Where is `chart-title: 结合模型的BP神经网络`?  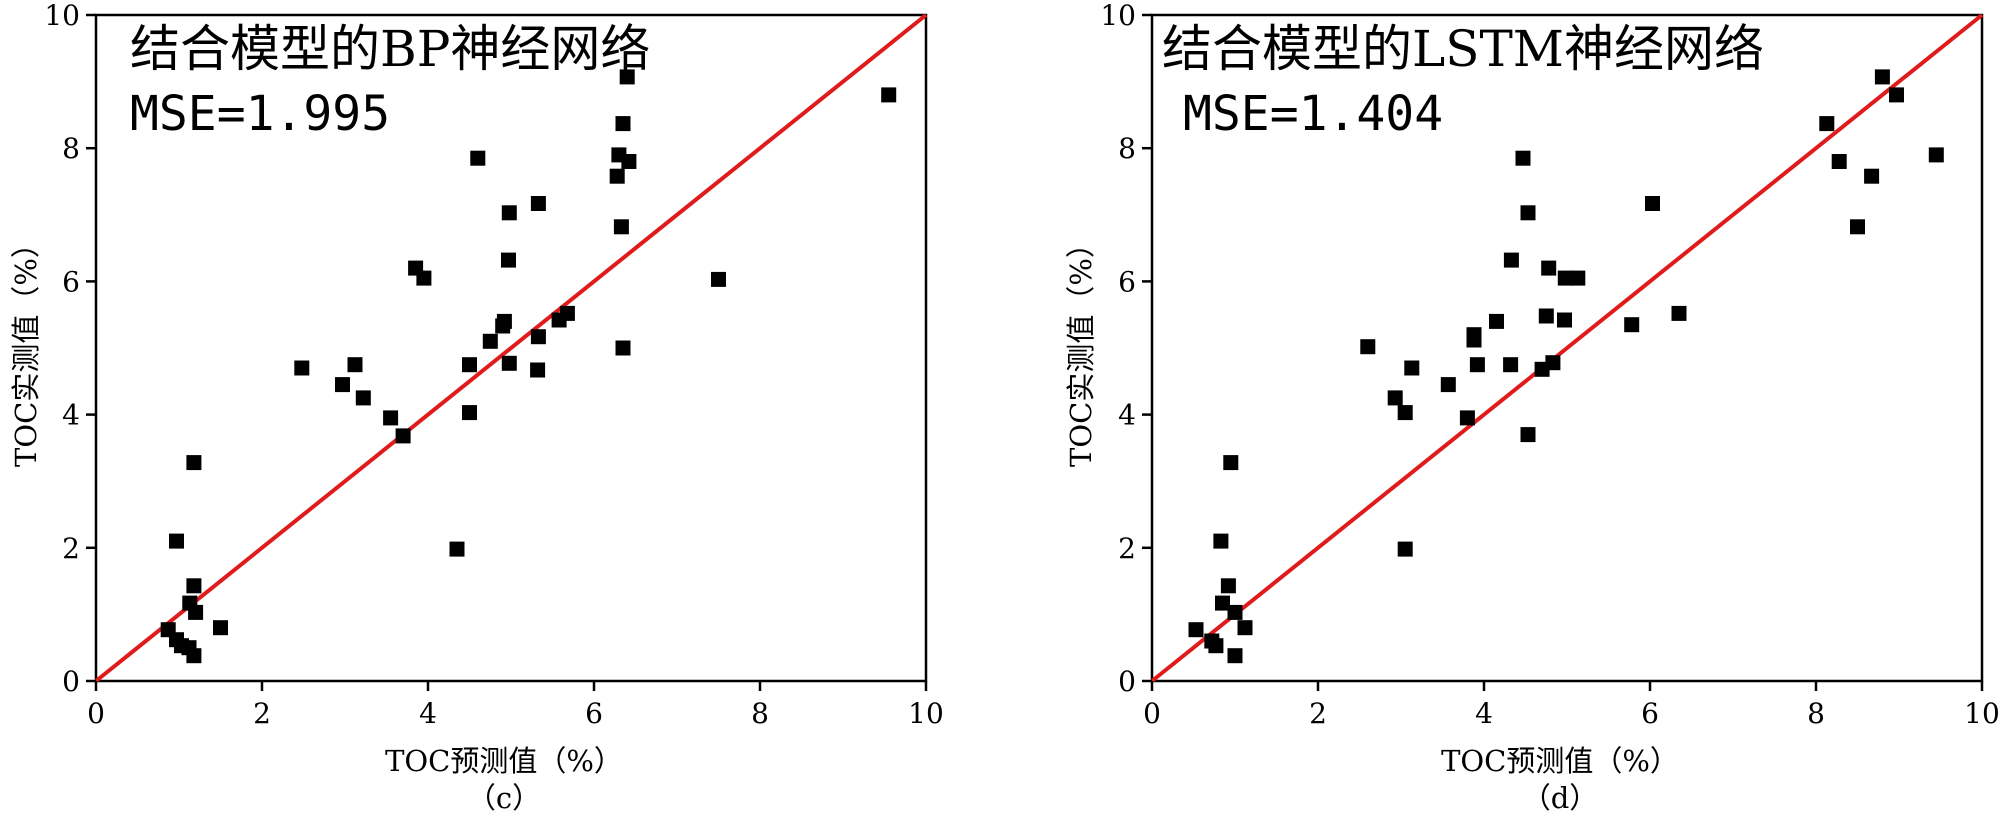
chart-title: 结合模型的BP神经网络 is located at coordinates (390, 49).